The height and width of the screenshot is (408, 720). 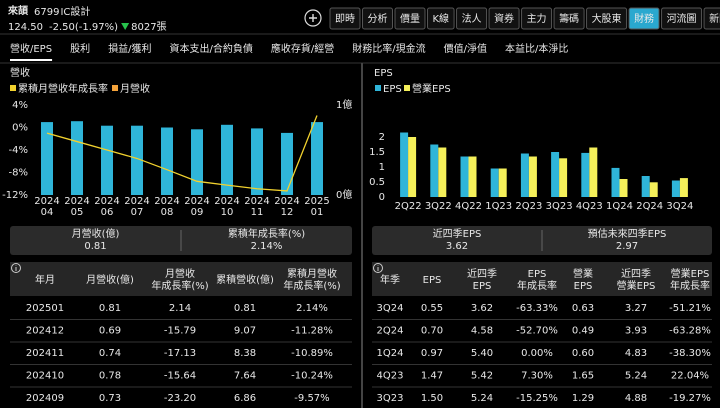 I want to click on table-cell: 2.14, so click(x=180, y=308).